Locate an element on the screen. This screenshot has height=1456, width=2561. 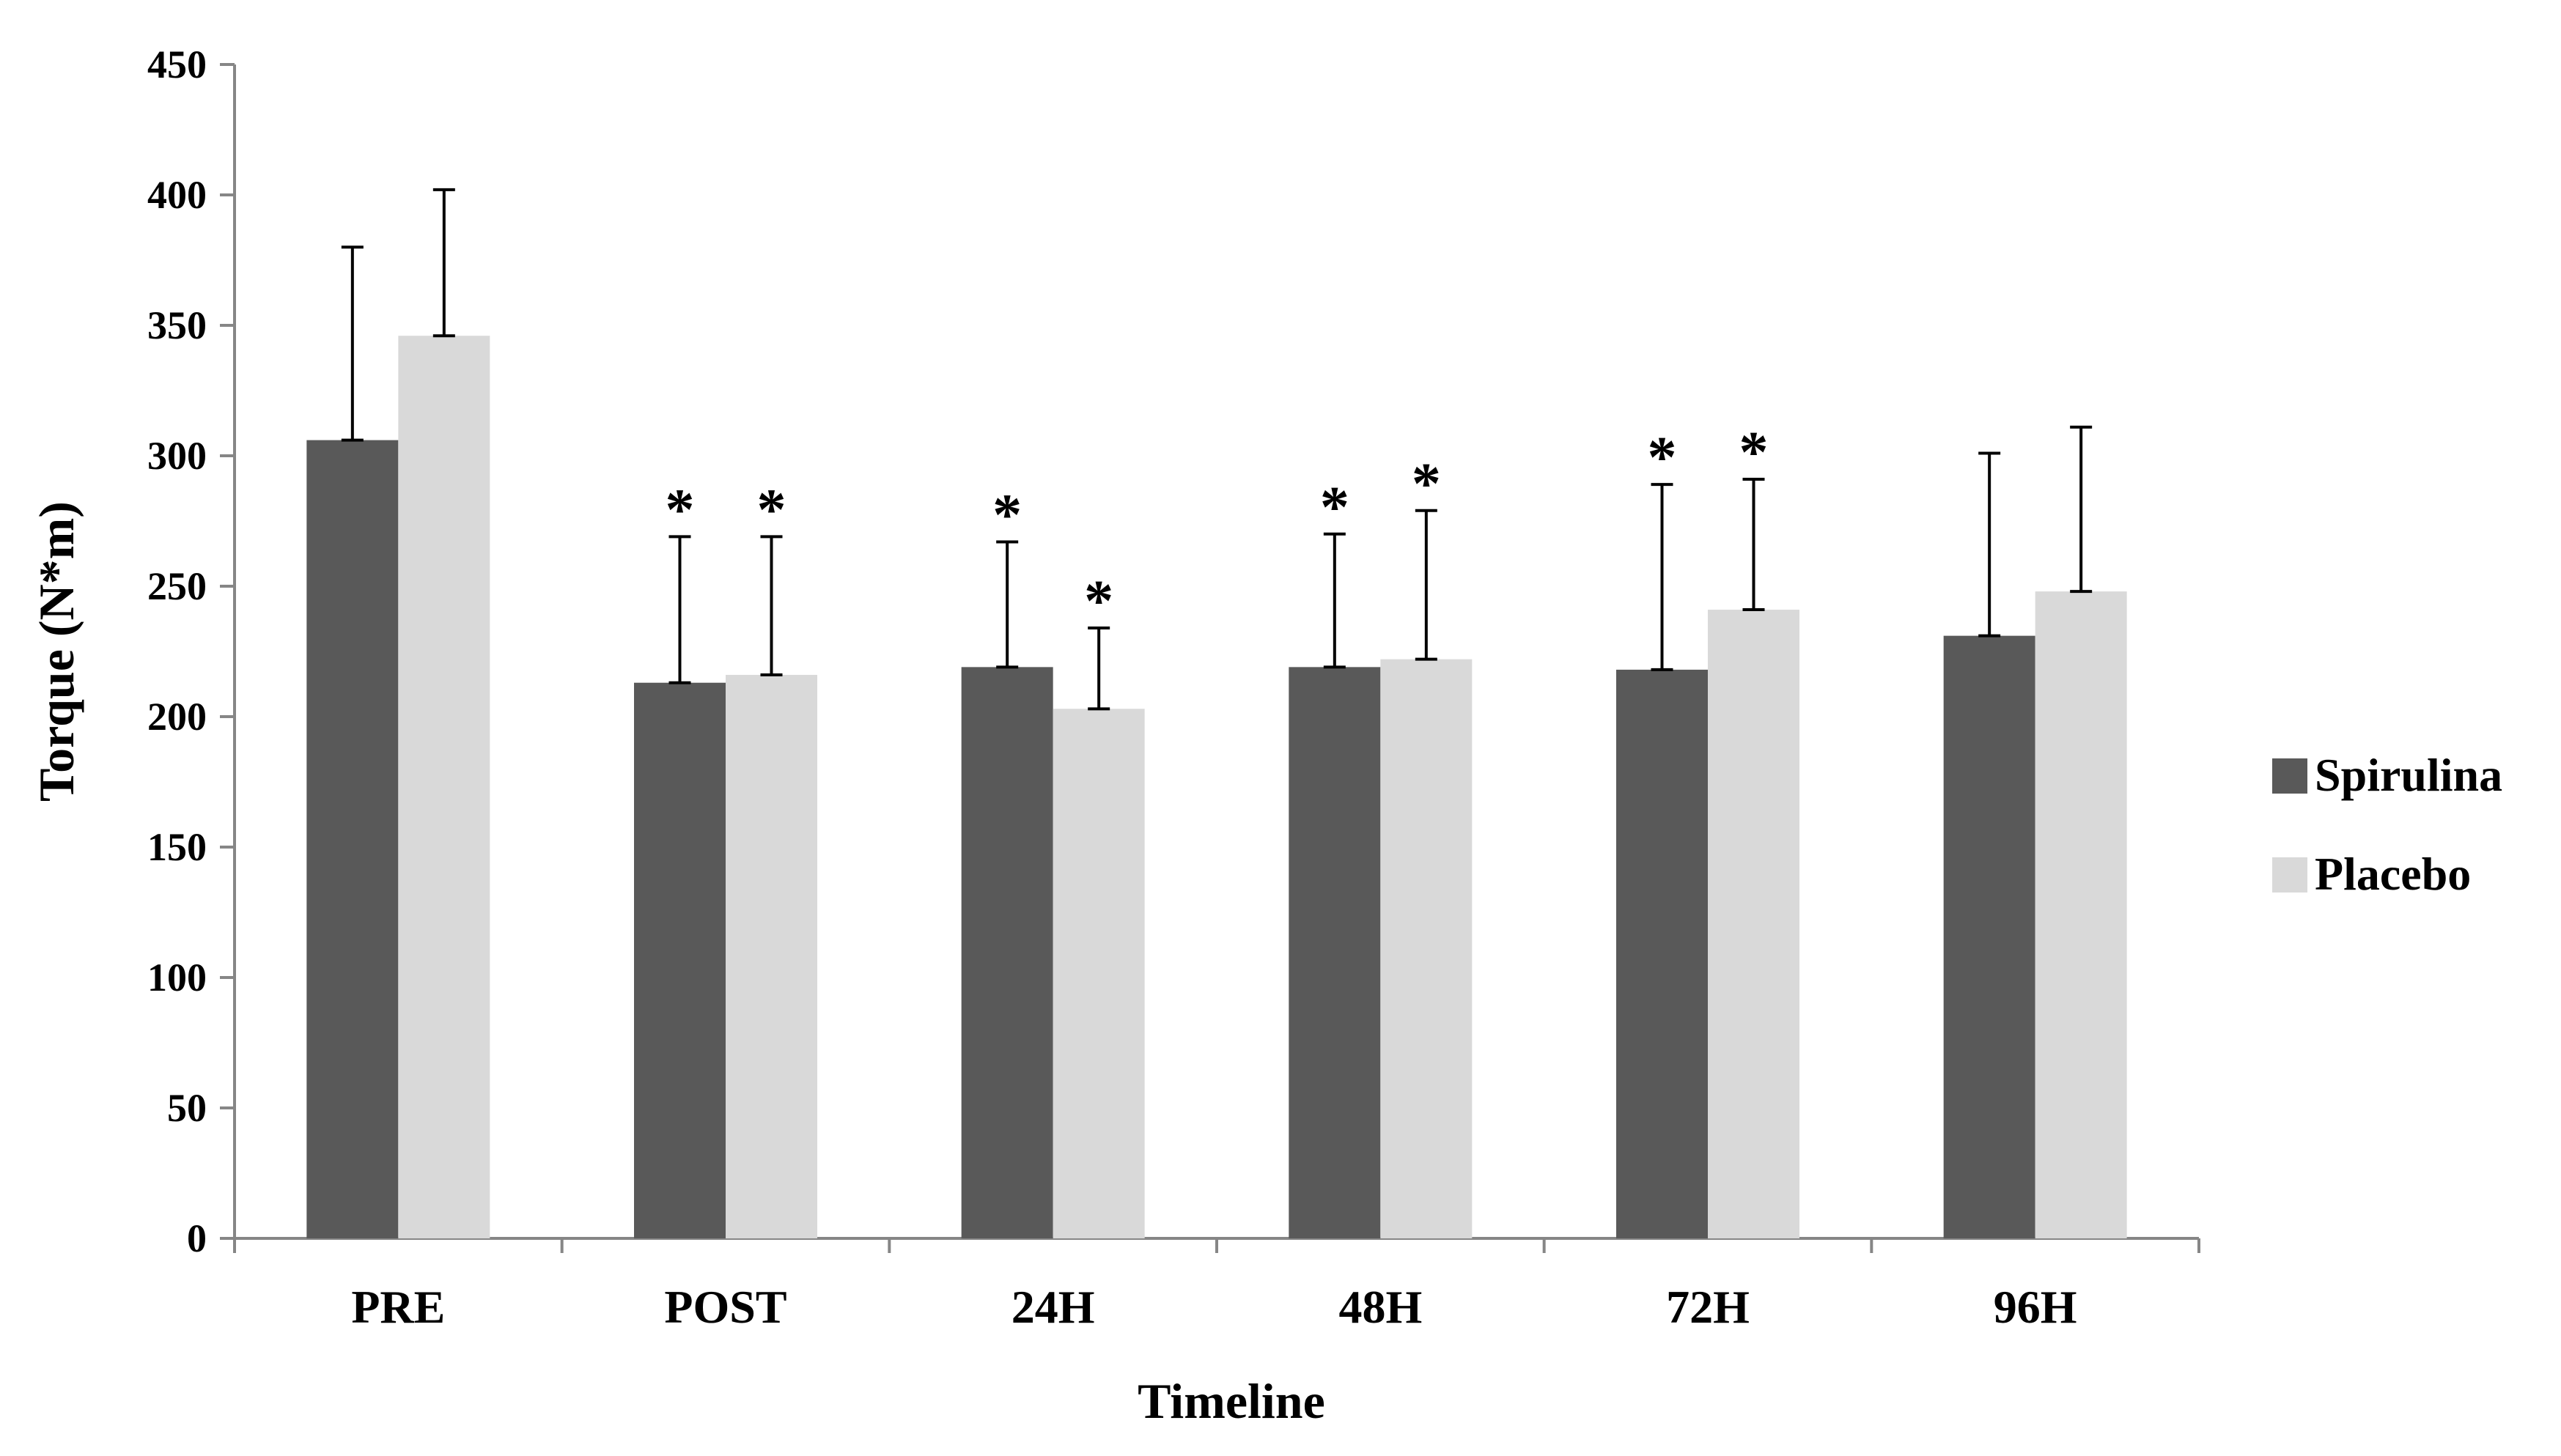
x-tick-label: 96H is located at coordinates (2035, 1307).